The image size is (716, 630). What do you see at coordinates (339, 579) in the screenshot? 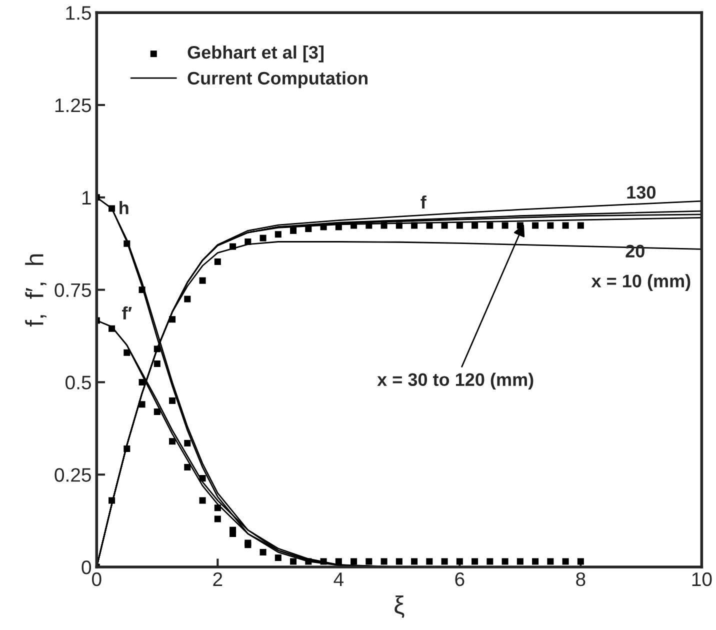
I see `x-tick-label: 4` at bounding box center [339, 579].